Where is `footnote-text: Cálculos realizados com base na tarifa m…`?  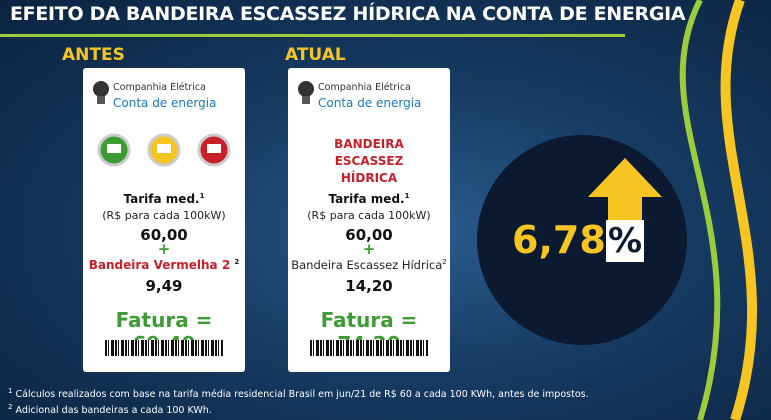
footnote-text: Cálculos realizados com base na tarifa m… is located at coordinates (302, 395).